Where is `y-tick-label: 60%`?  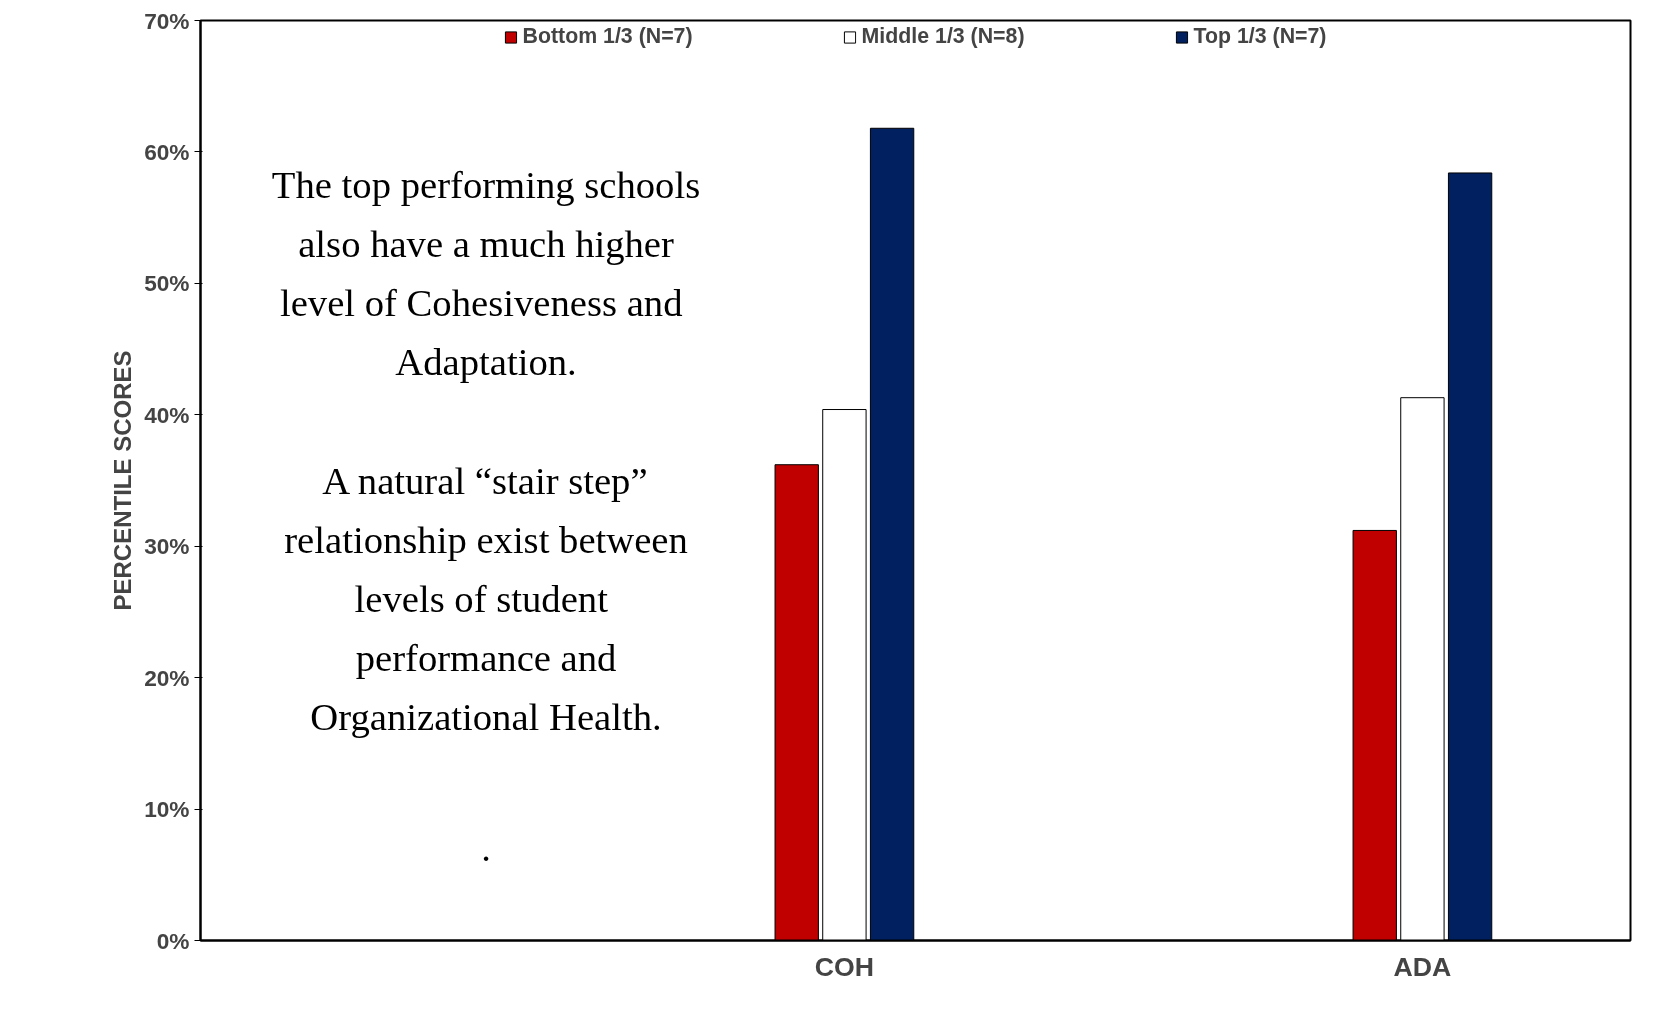
y-tick-label: 60% is located at coordinates (167, 151).